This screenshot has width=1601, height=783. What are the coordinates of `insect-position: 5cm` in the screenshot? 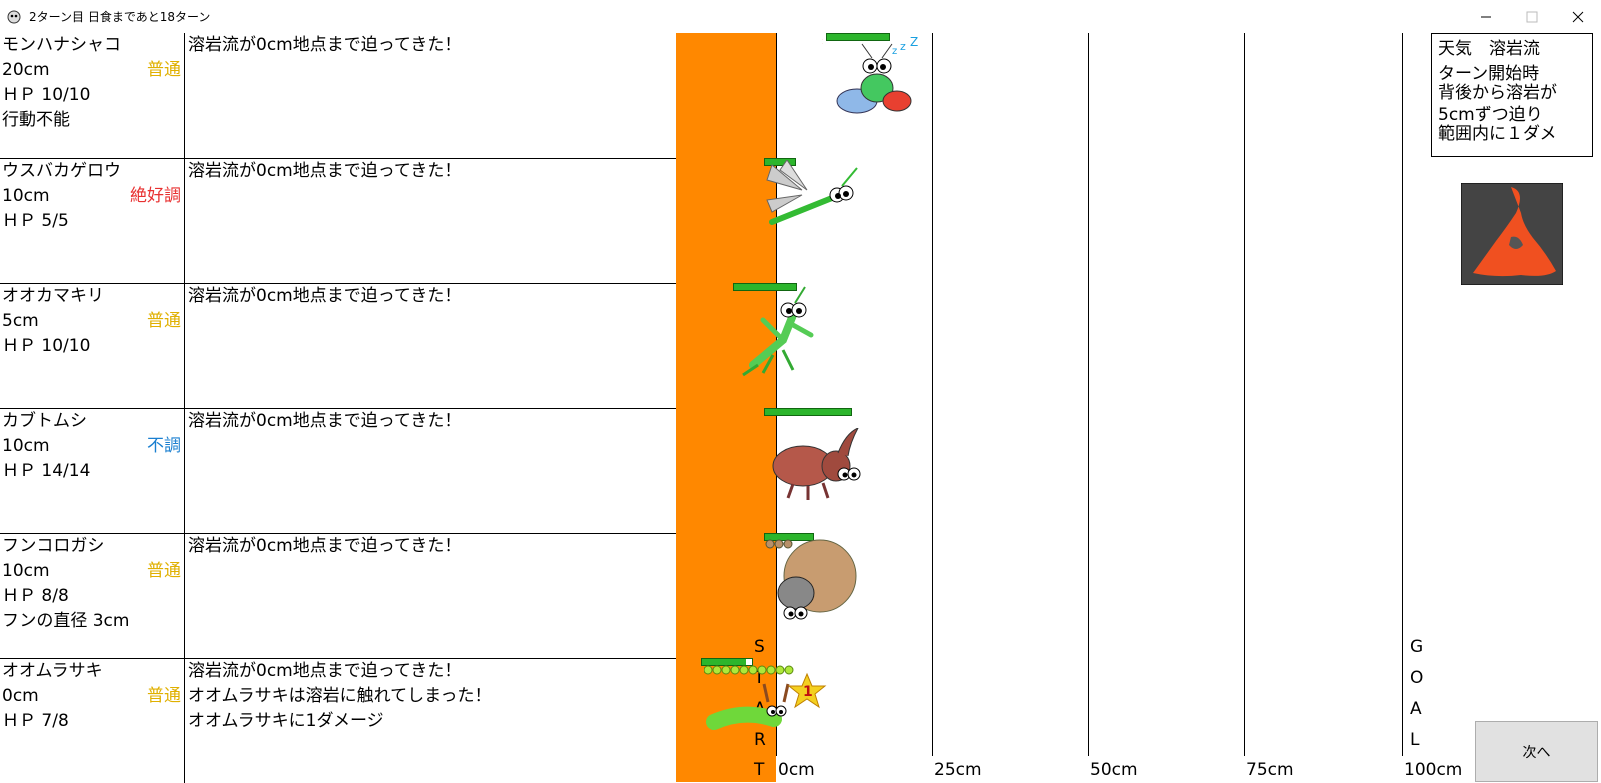 It's located at (20, 321).